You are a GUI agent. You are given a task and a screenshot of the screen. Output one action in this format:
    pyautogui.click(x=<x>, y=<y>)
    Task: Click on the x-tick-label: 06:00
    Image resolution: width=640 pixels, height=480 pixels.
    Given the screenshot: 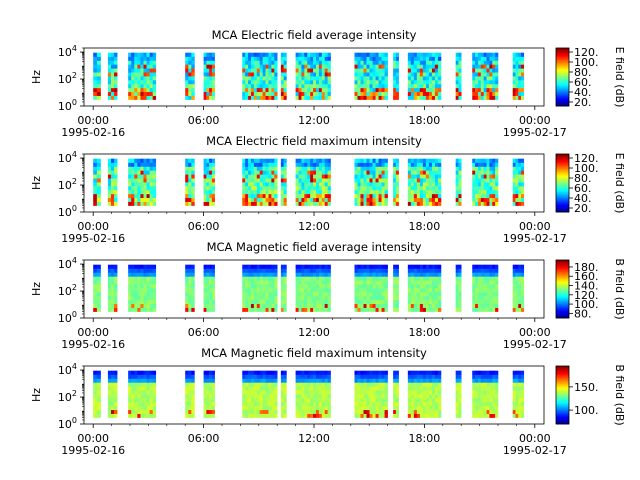 What is the action you would take?
    pyautogui.click(x=204, y=120)
    